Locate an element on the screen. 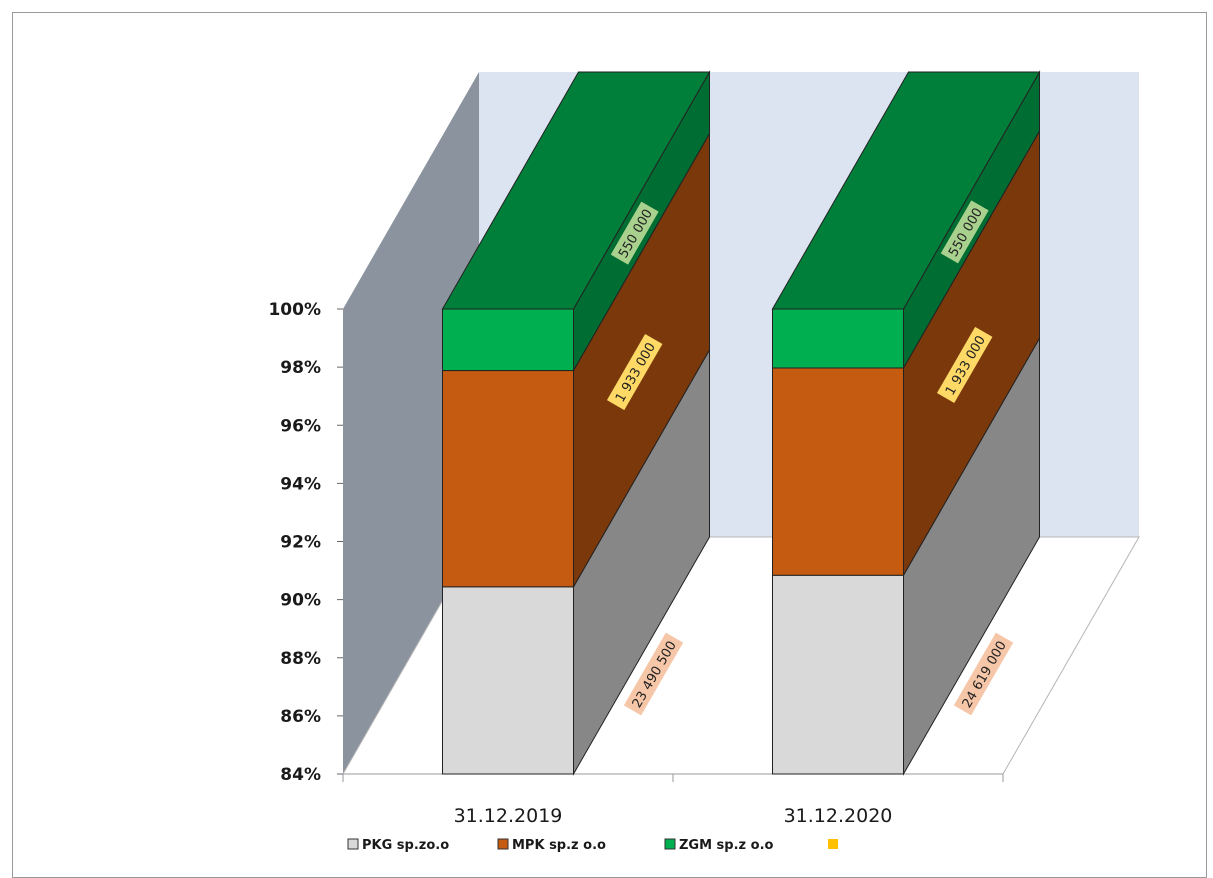 The height and width of the screenshot is (878, 1213). y-tick-label: 92% is located at coordinates (300, 543).